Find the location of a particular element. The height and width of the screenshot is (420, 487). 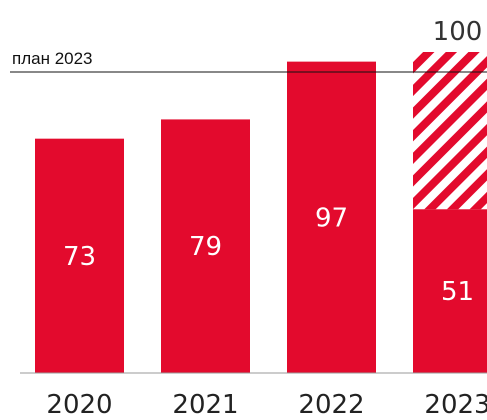

bar-2023 is located at coordinates (450, 291).